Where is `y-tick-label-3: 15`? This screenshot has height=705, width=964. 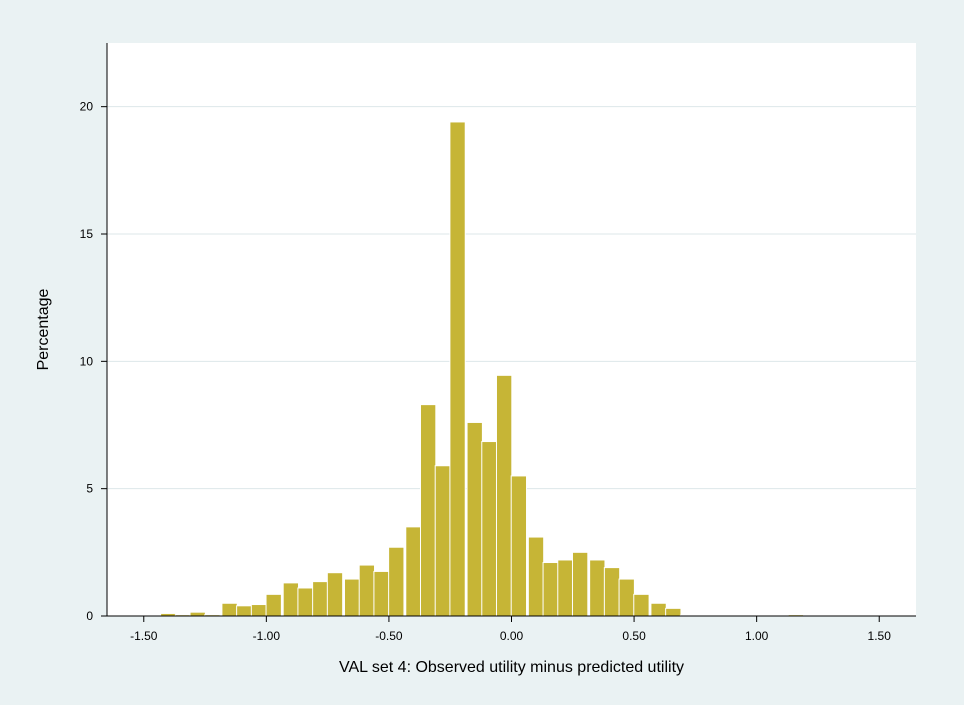
y-tick-label-3: 15 is located at coordinates (87, 234).